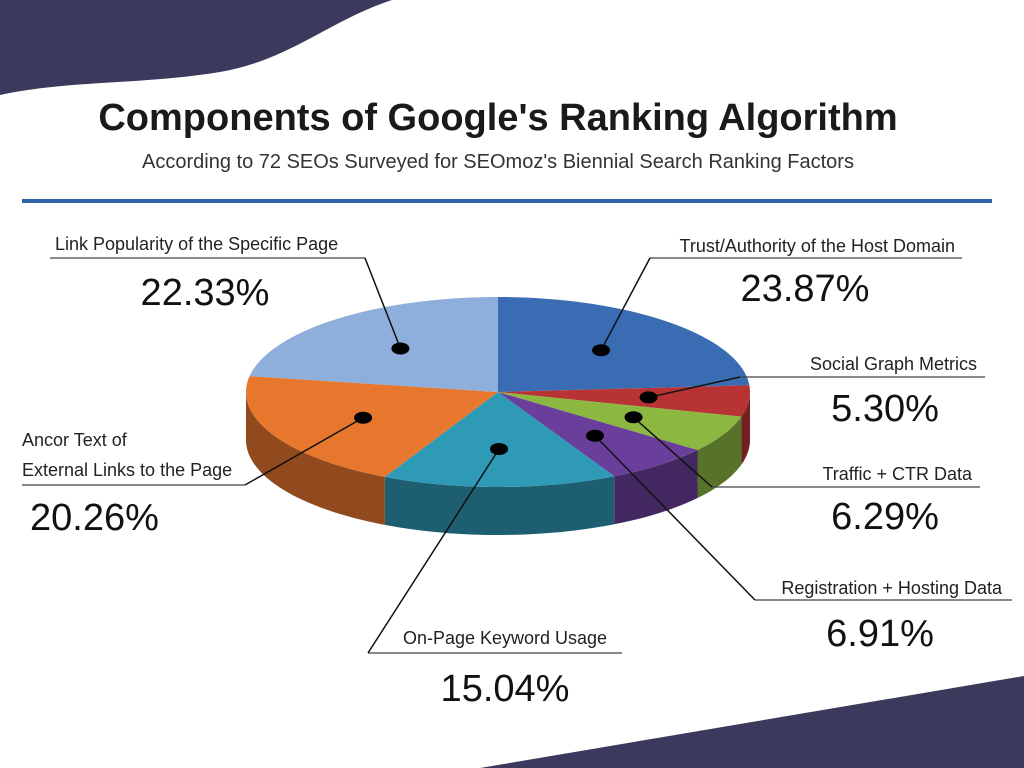 The image size is (1024, 768). What do you see at coordinates (805, 289) in the screenshot?
I see `value-label: 23.87%` at bounding box center [805, 289].